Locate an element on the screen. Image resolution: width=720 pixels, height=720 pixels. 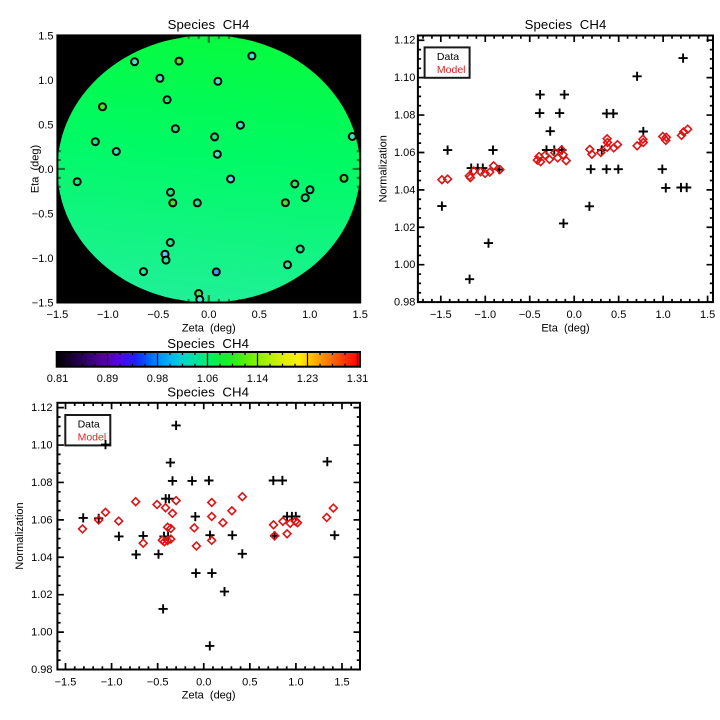
svg-text: 1.31 is located at coordinates (357, 379).